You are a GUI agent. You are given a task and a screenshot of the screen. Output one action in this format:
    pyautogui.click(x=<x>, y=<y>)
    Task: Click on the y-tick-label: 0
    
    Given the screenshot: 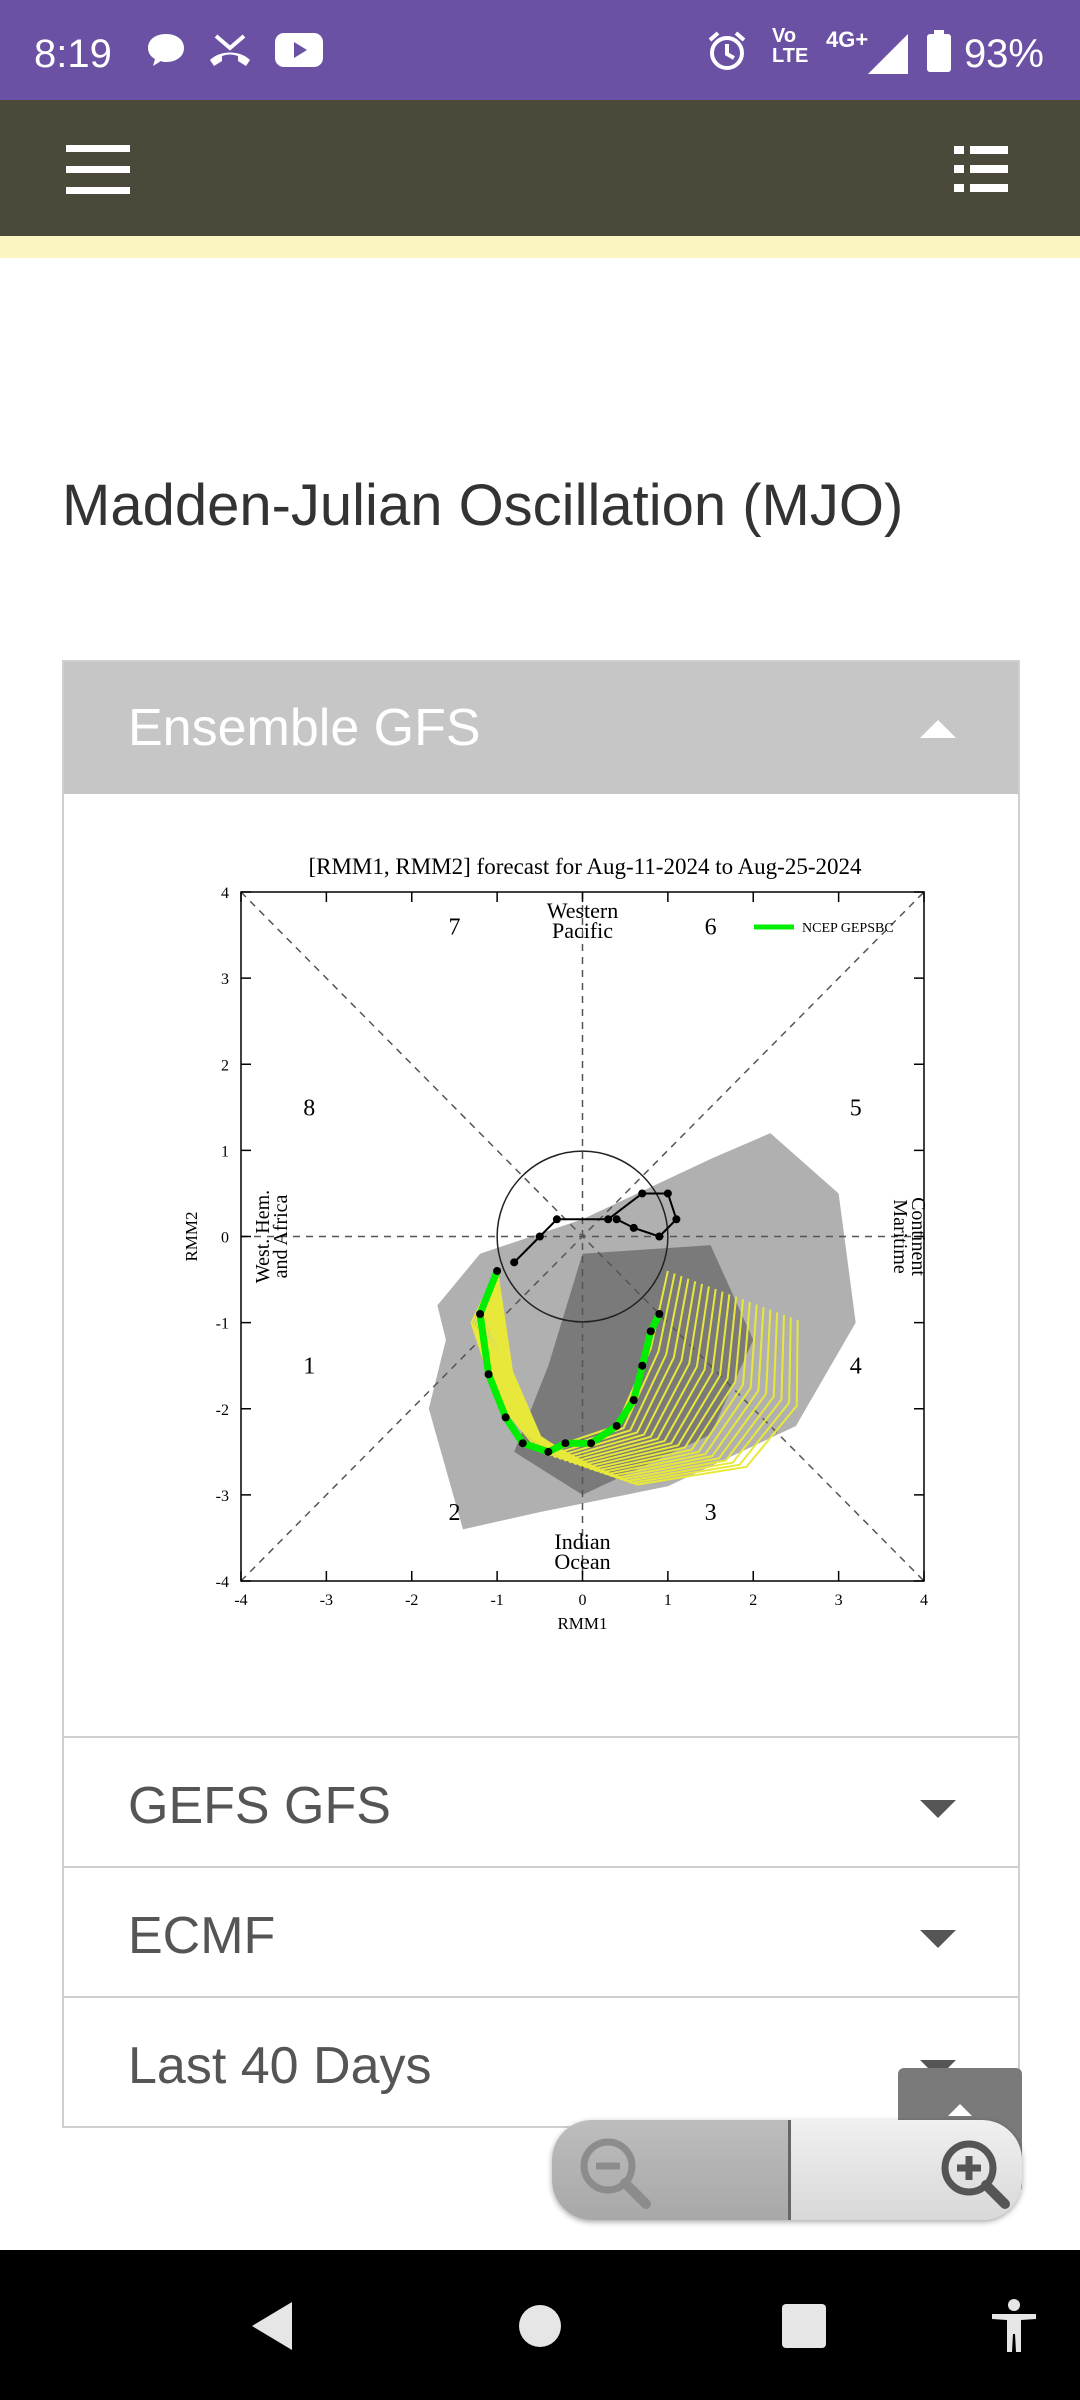 What is the action you would take?
    pyautogui.click(x=225, y=1238)
    